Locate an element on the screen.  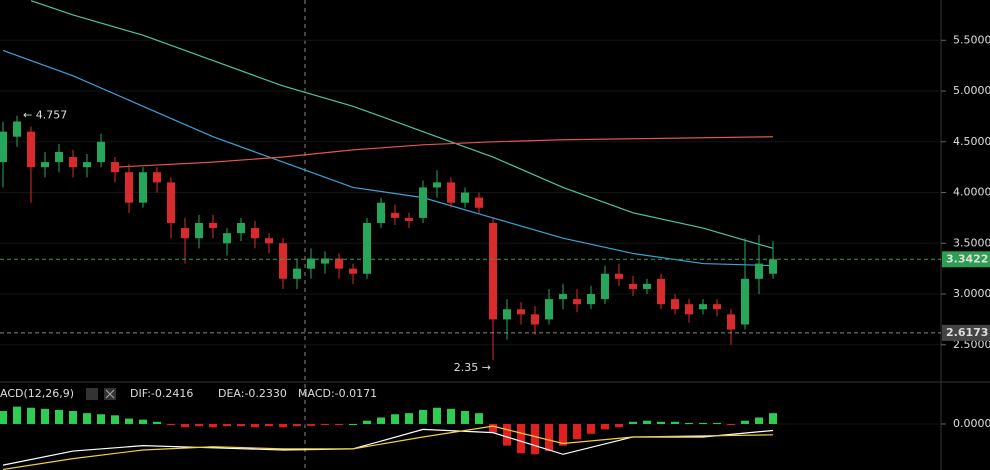
annotation: ← 4.757 is located at coordinates (45, 115).